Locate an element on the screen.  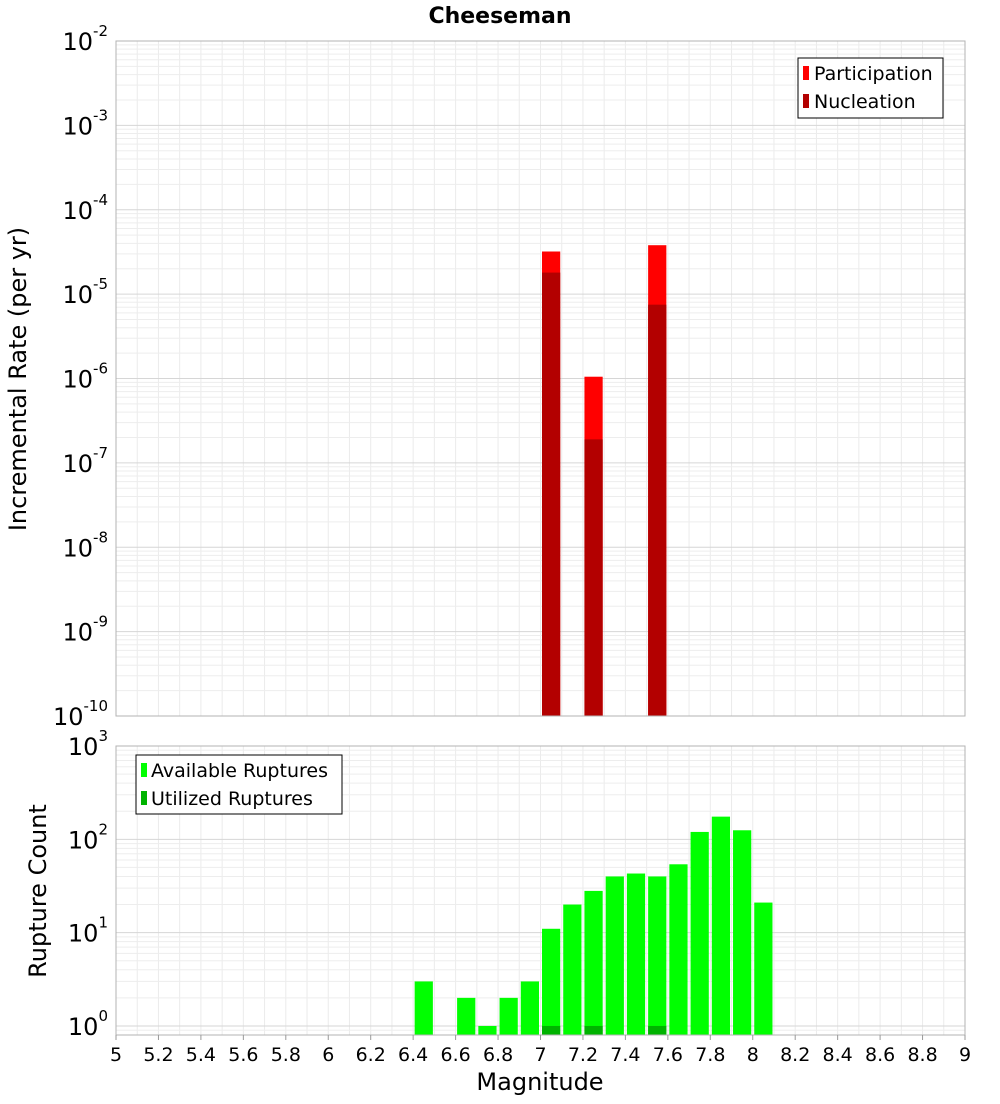
bottom-legend: Available Ruptures Utilized Ruptures is located at coordinates (239, 784).